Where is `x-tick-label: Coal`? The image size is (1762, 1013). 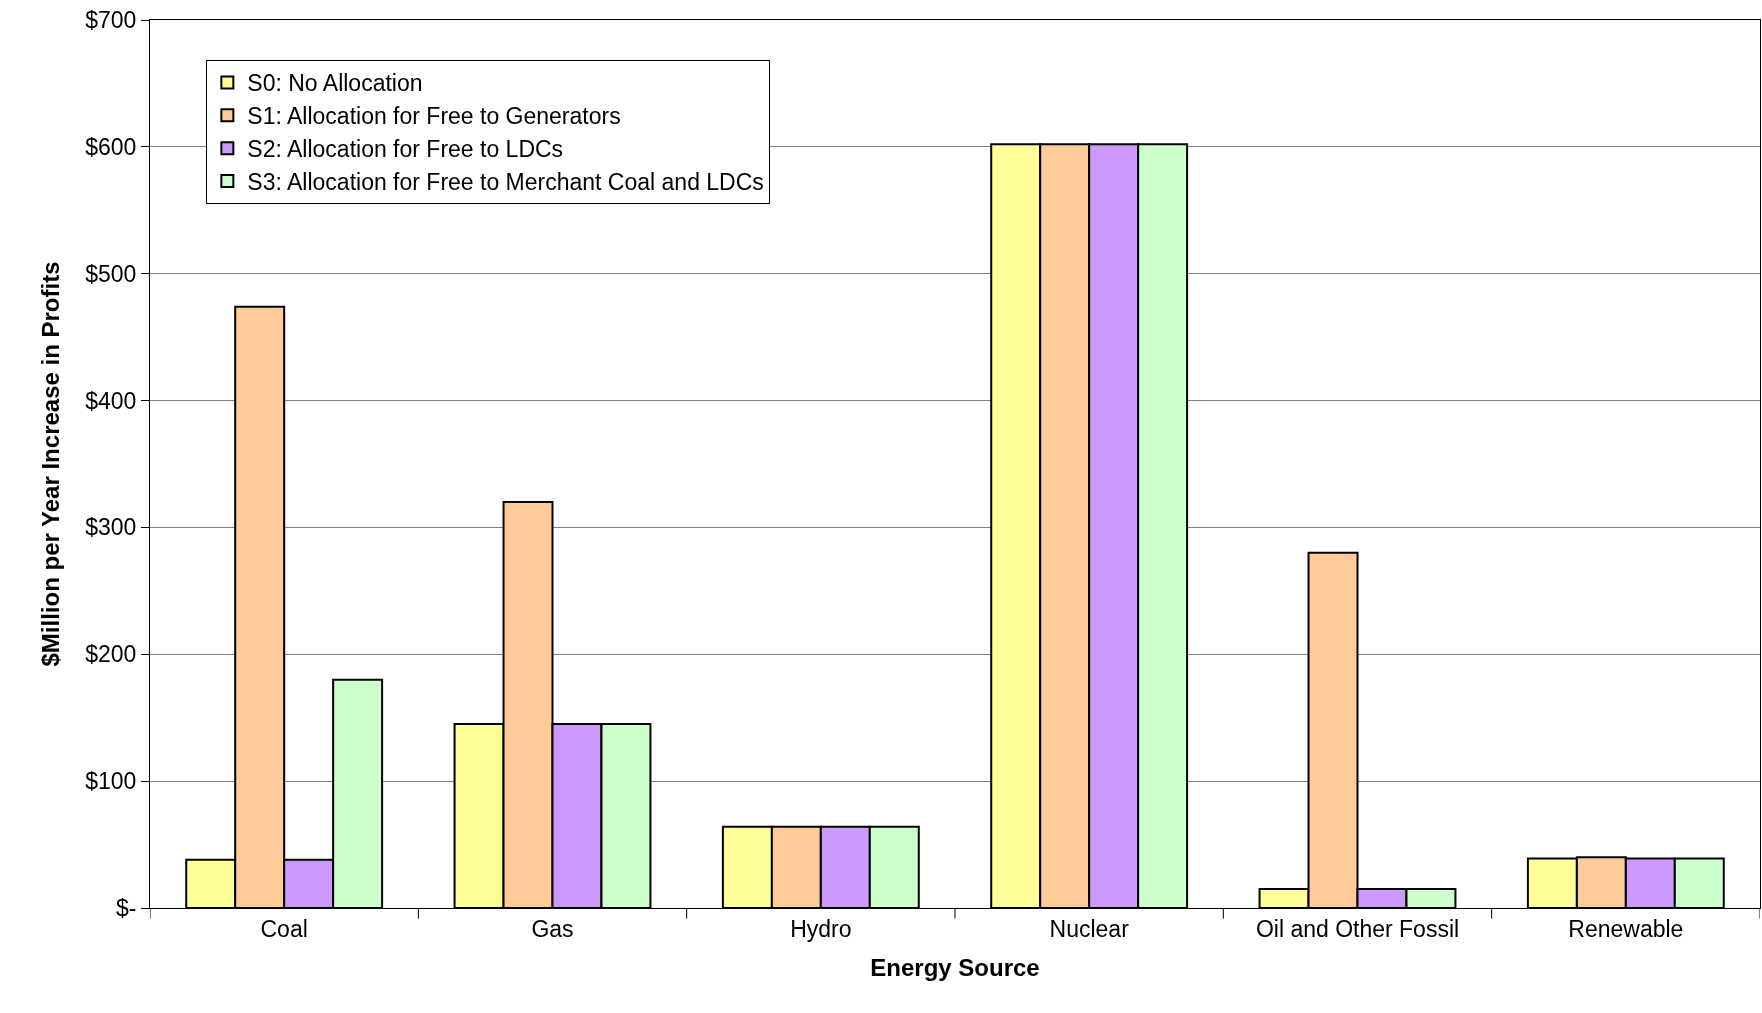 x-tick-label: Coal is located at coordinates (284, 928).